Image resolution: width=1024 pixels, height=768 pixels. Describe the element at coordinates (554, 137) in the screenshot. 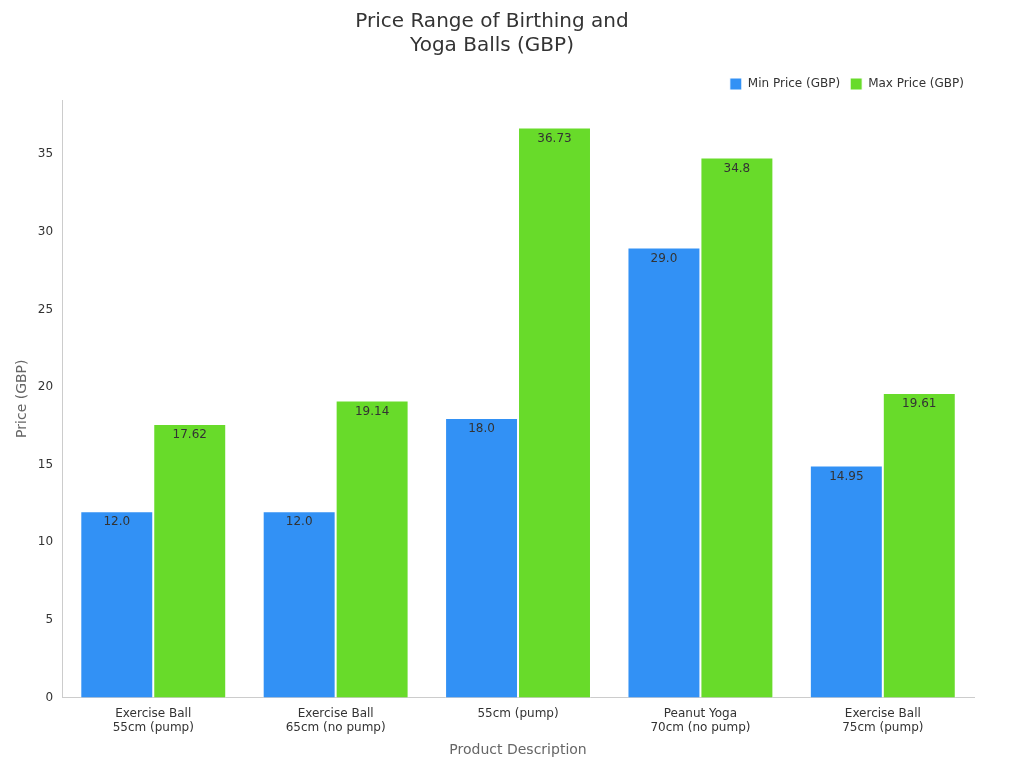

I see `data-label: 36.73` at that location.